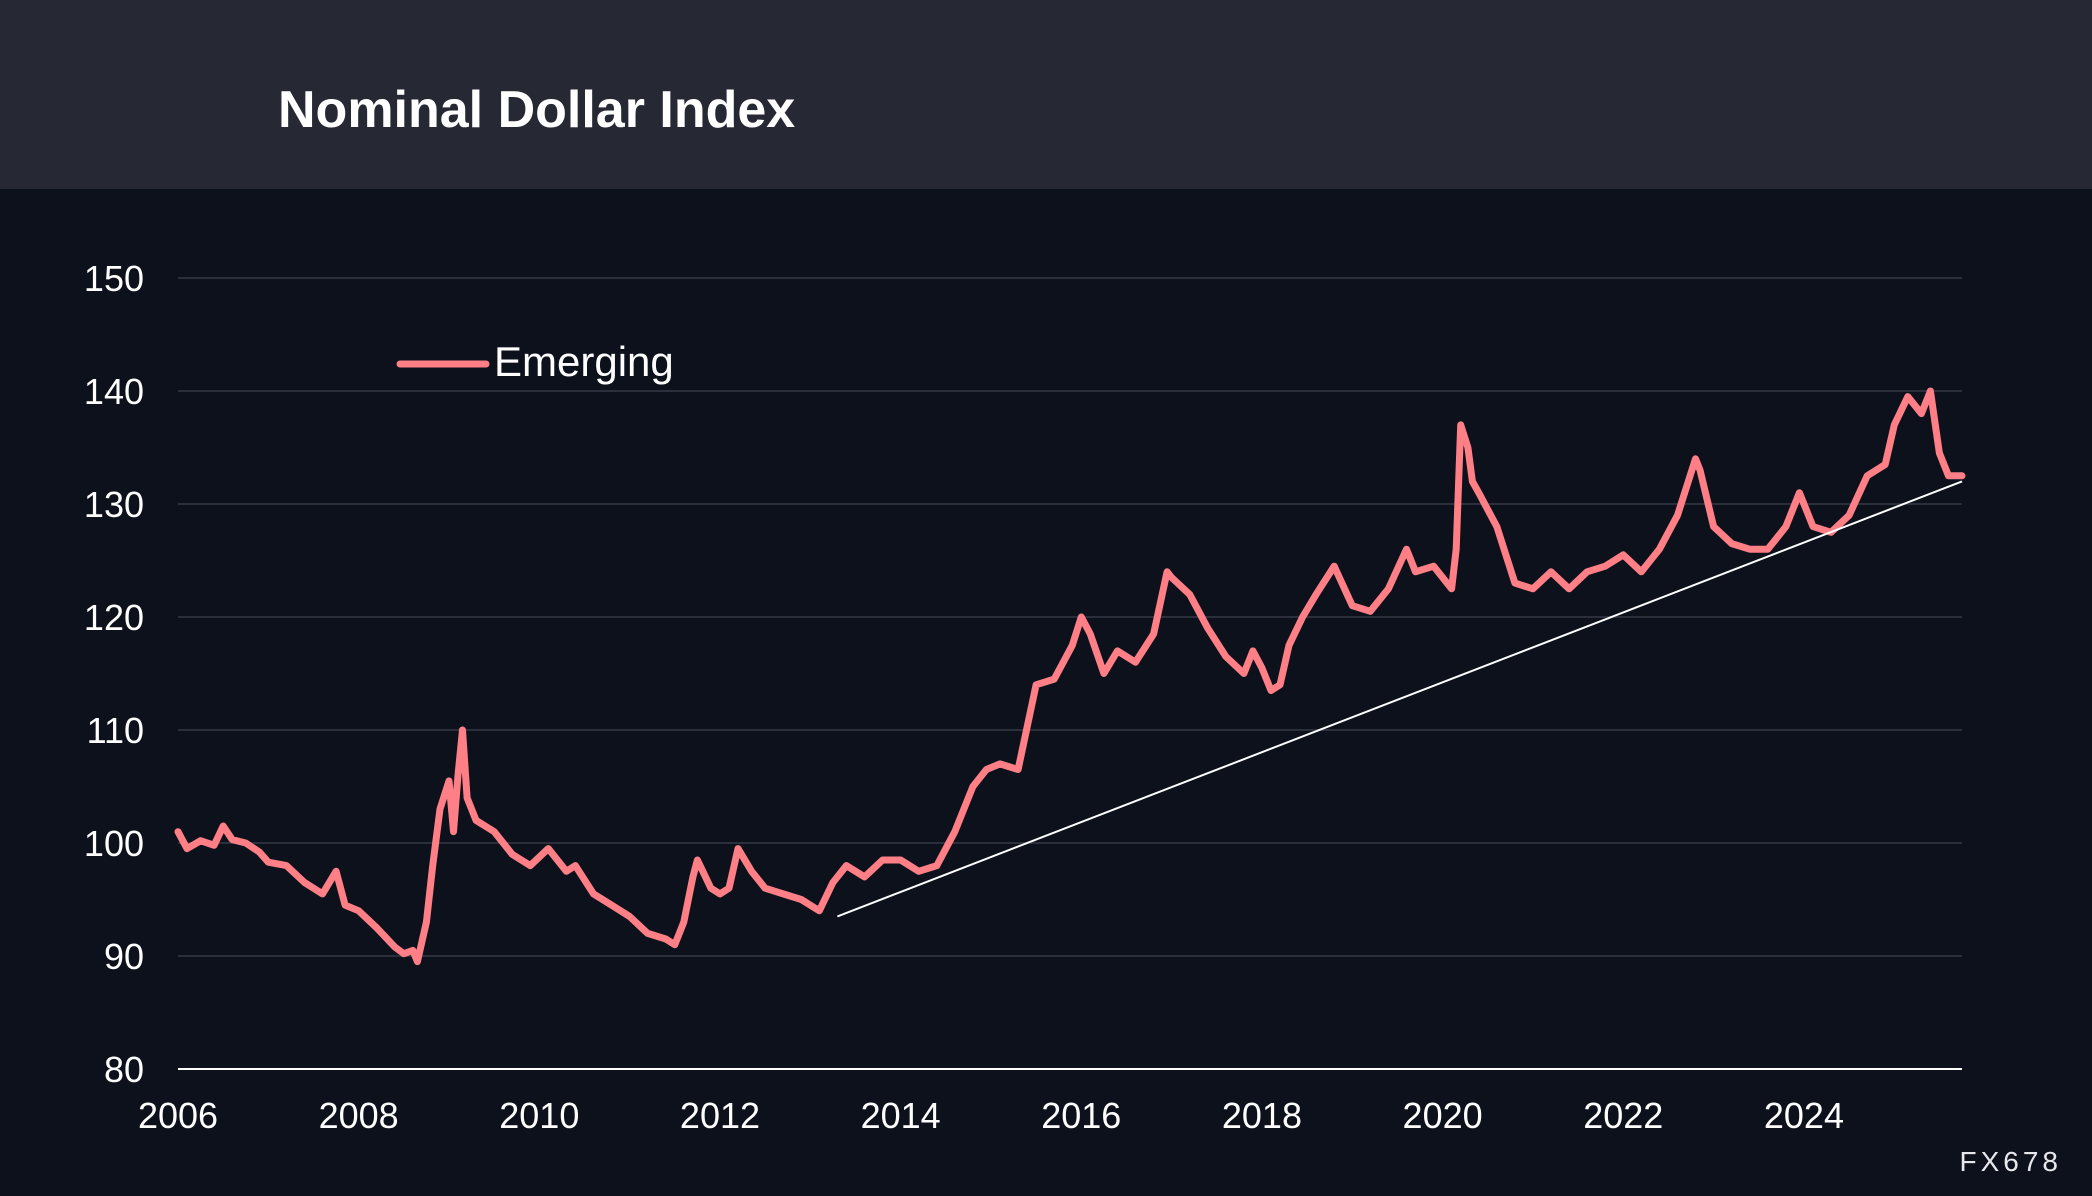 This screenshot has width=2092, height=1196. I want to click on legend-label-emerging: Emerging, so click(584, 361).